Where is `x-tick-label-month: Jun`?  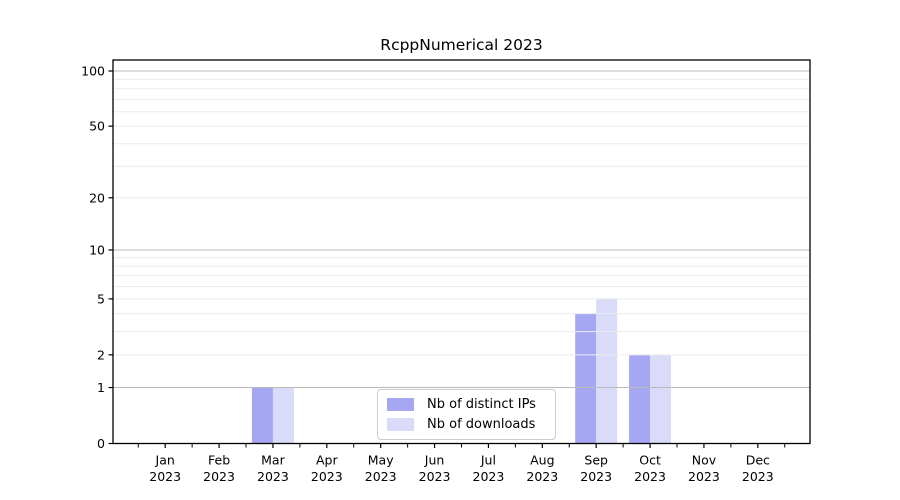
x-tick-label-month: Jun is located at coordinates (434, 460).